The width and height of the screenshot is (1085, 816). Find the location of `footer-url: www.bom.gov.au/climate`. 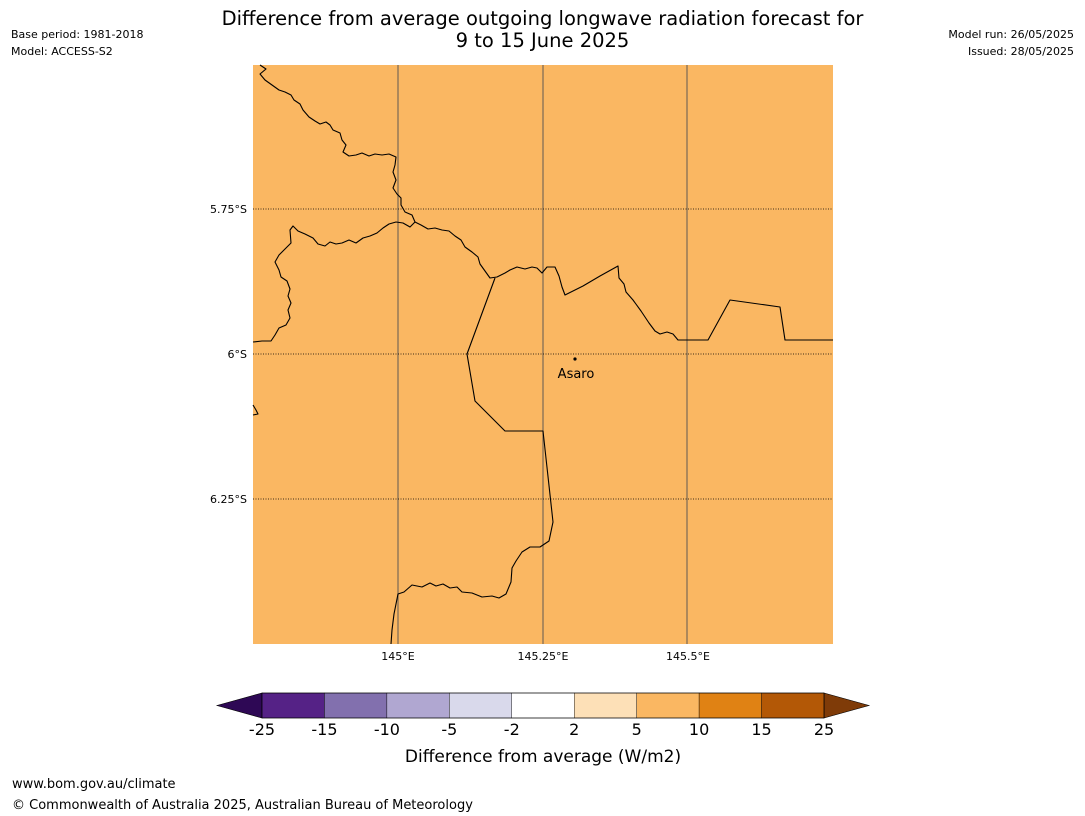

footer-url: www.bom.gov.au/climate is located at coordinates (94, 784).